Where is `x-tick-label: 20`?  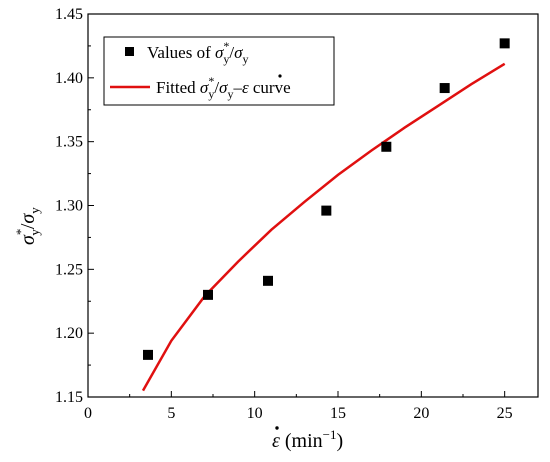
x-tick-label: 20 is located at coordinates (421, 413).